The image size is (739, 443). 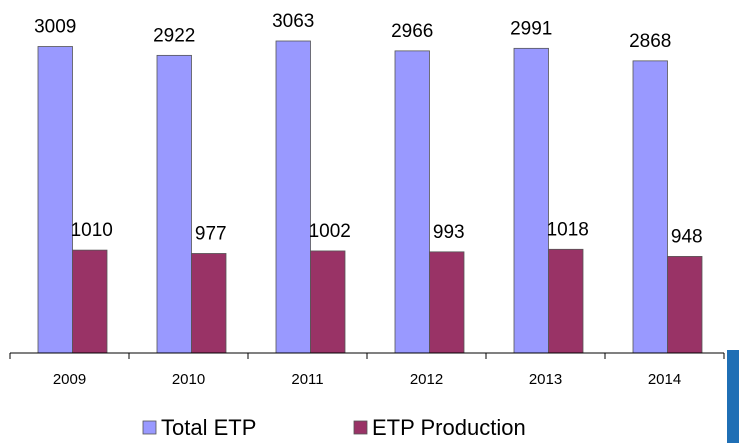 I want to click on x-tick-label: 2011, so click(x=307, y=379).